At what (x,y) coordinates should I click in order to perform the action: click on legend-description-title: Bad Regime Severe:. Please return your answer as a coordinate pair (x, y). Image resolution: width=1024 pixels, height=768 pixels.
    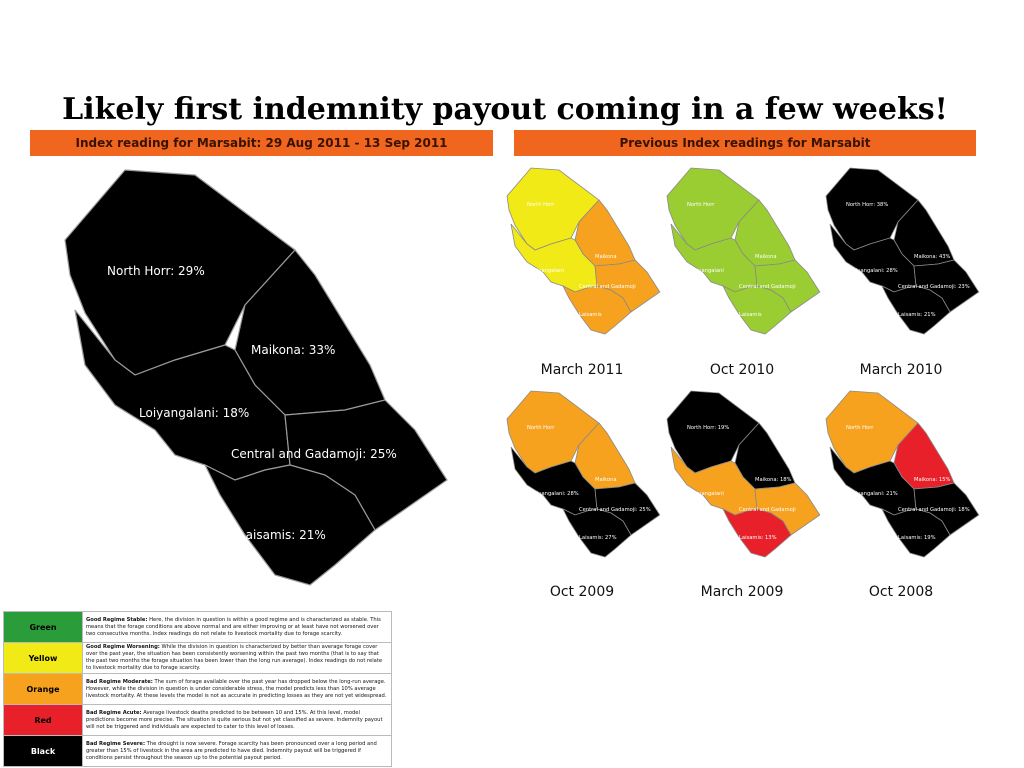
    Looking at the image, I should click on (116, 743).